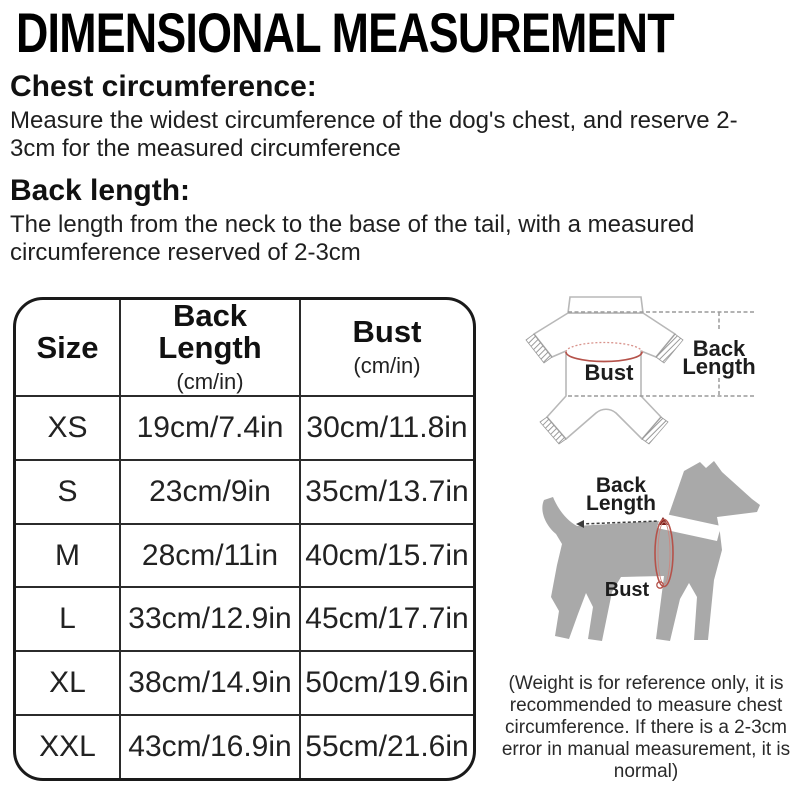  Describe the element at coordinates (68, 491) in the screenshot. I see `cell-size: S` at that location.